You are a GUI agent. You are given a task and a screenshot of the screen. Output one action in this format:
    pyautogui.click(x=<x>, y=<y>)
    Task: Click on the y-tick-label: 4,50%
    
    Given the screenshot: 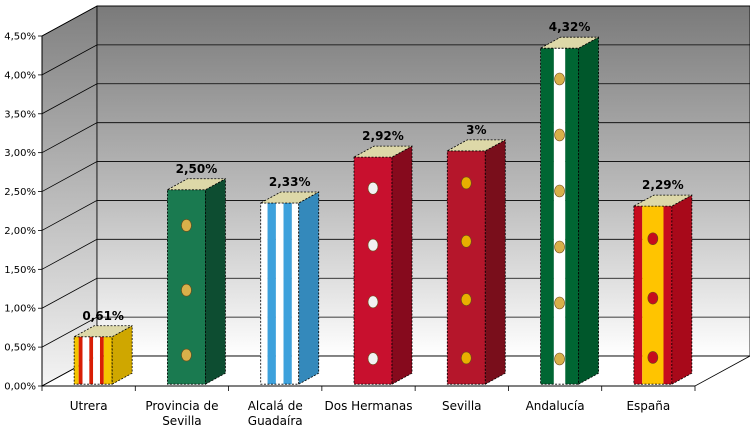 What is the action you would take?
    pyautogui.click(x=20, y=37)
    